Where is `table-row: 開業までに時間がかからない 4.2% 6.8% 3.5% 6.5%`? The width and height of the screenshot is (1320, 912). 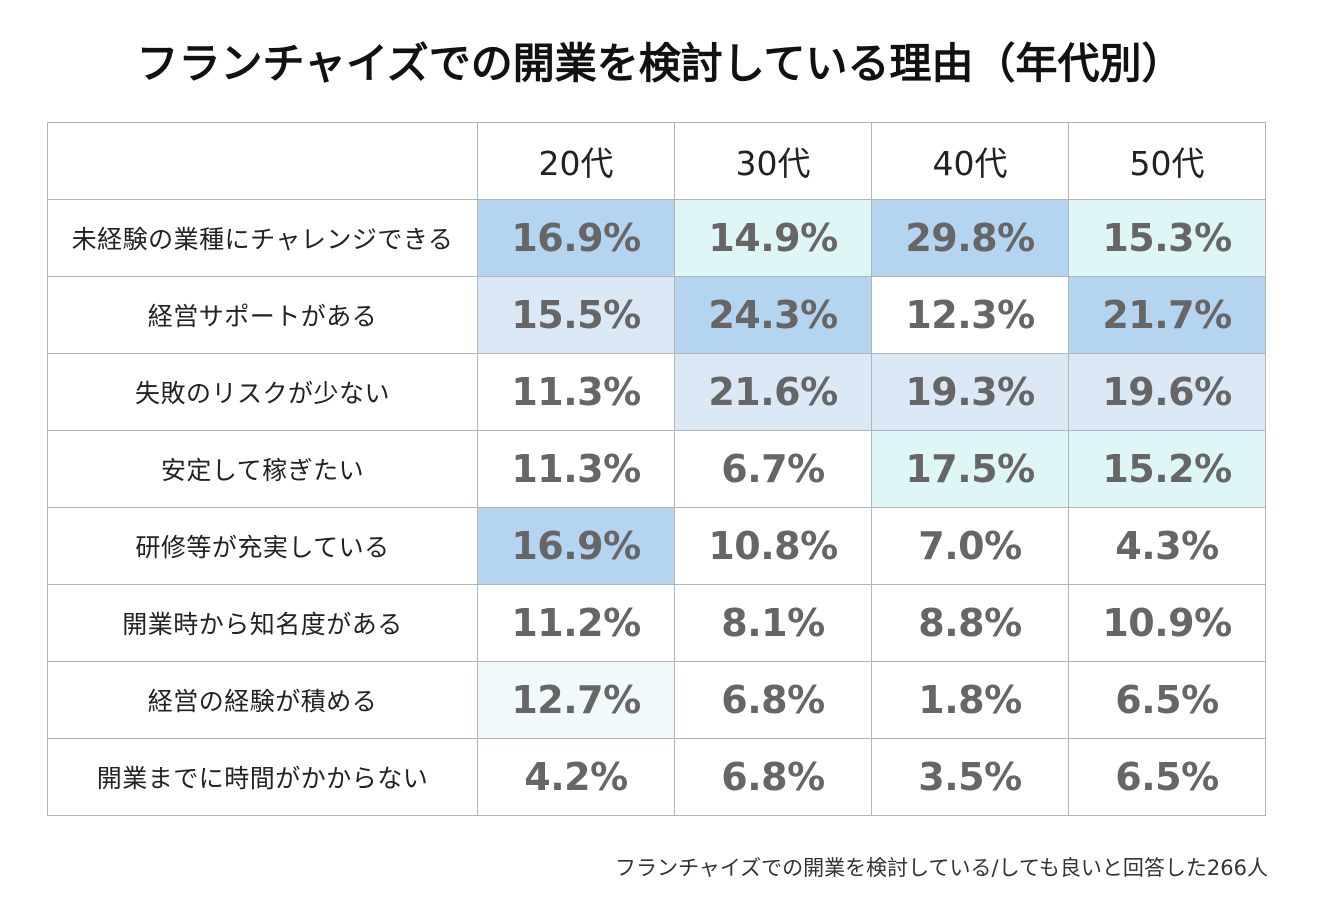
table-row: 開業までに時間がかからない 4.2% 6.8% 3.5% 6.5% is located at coordinates (656, 777).